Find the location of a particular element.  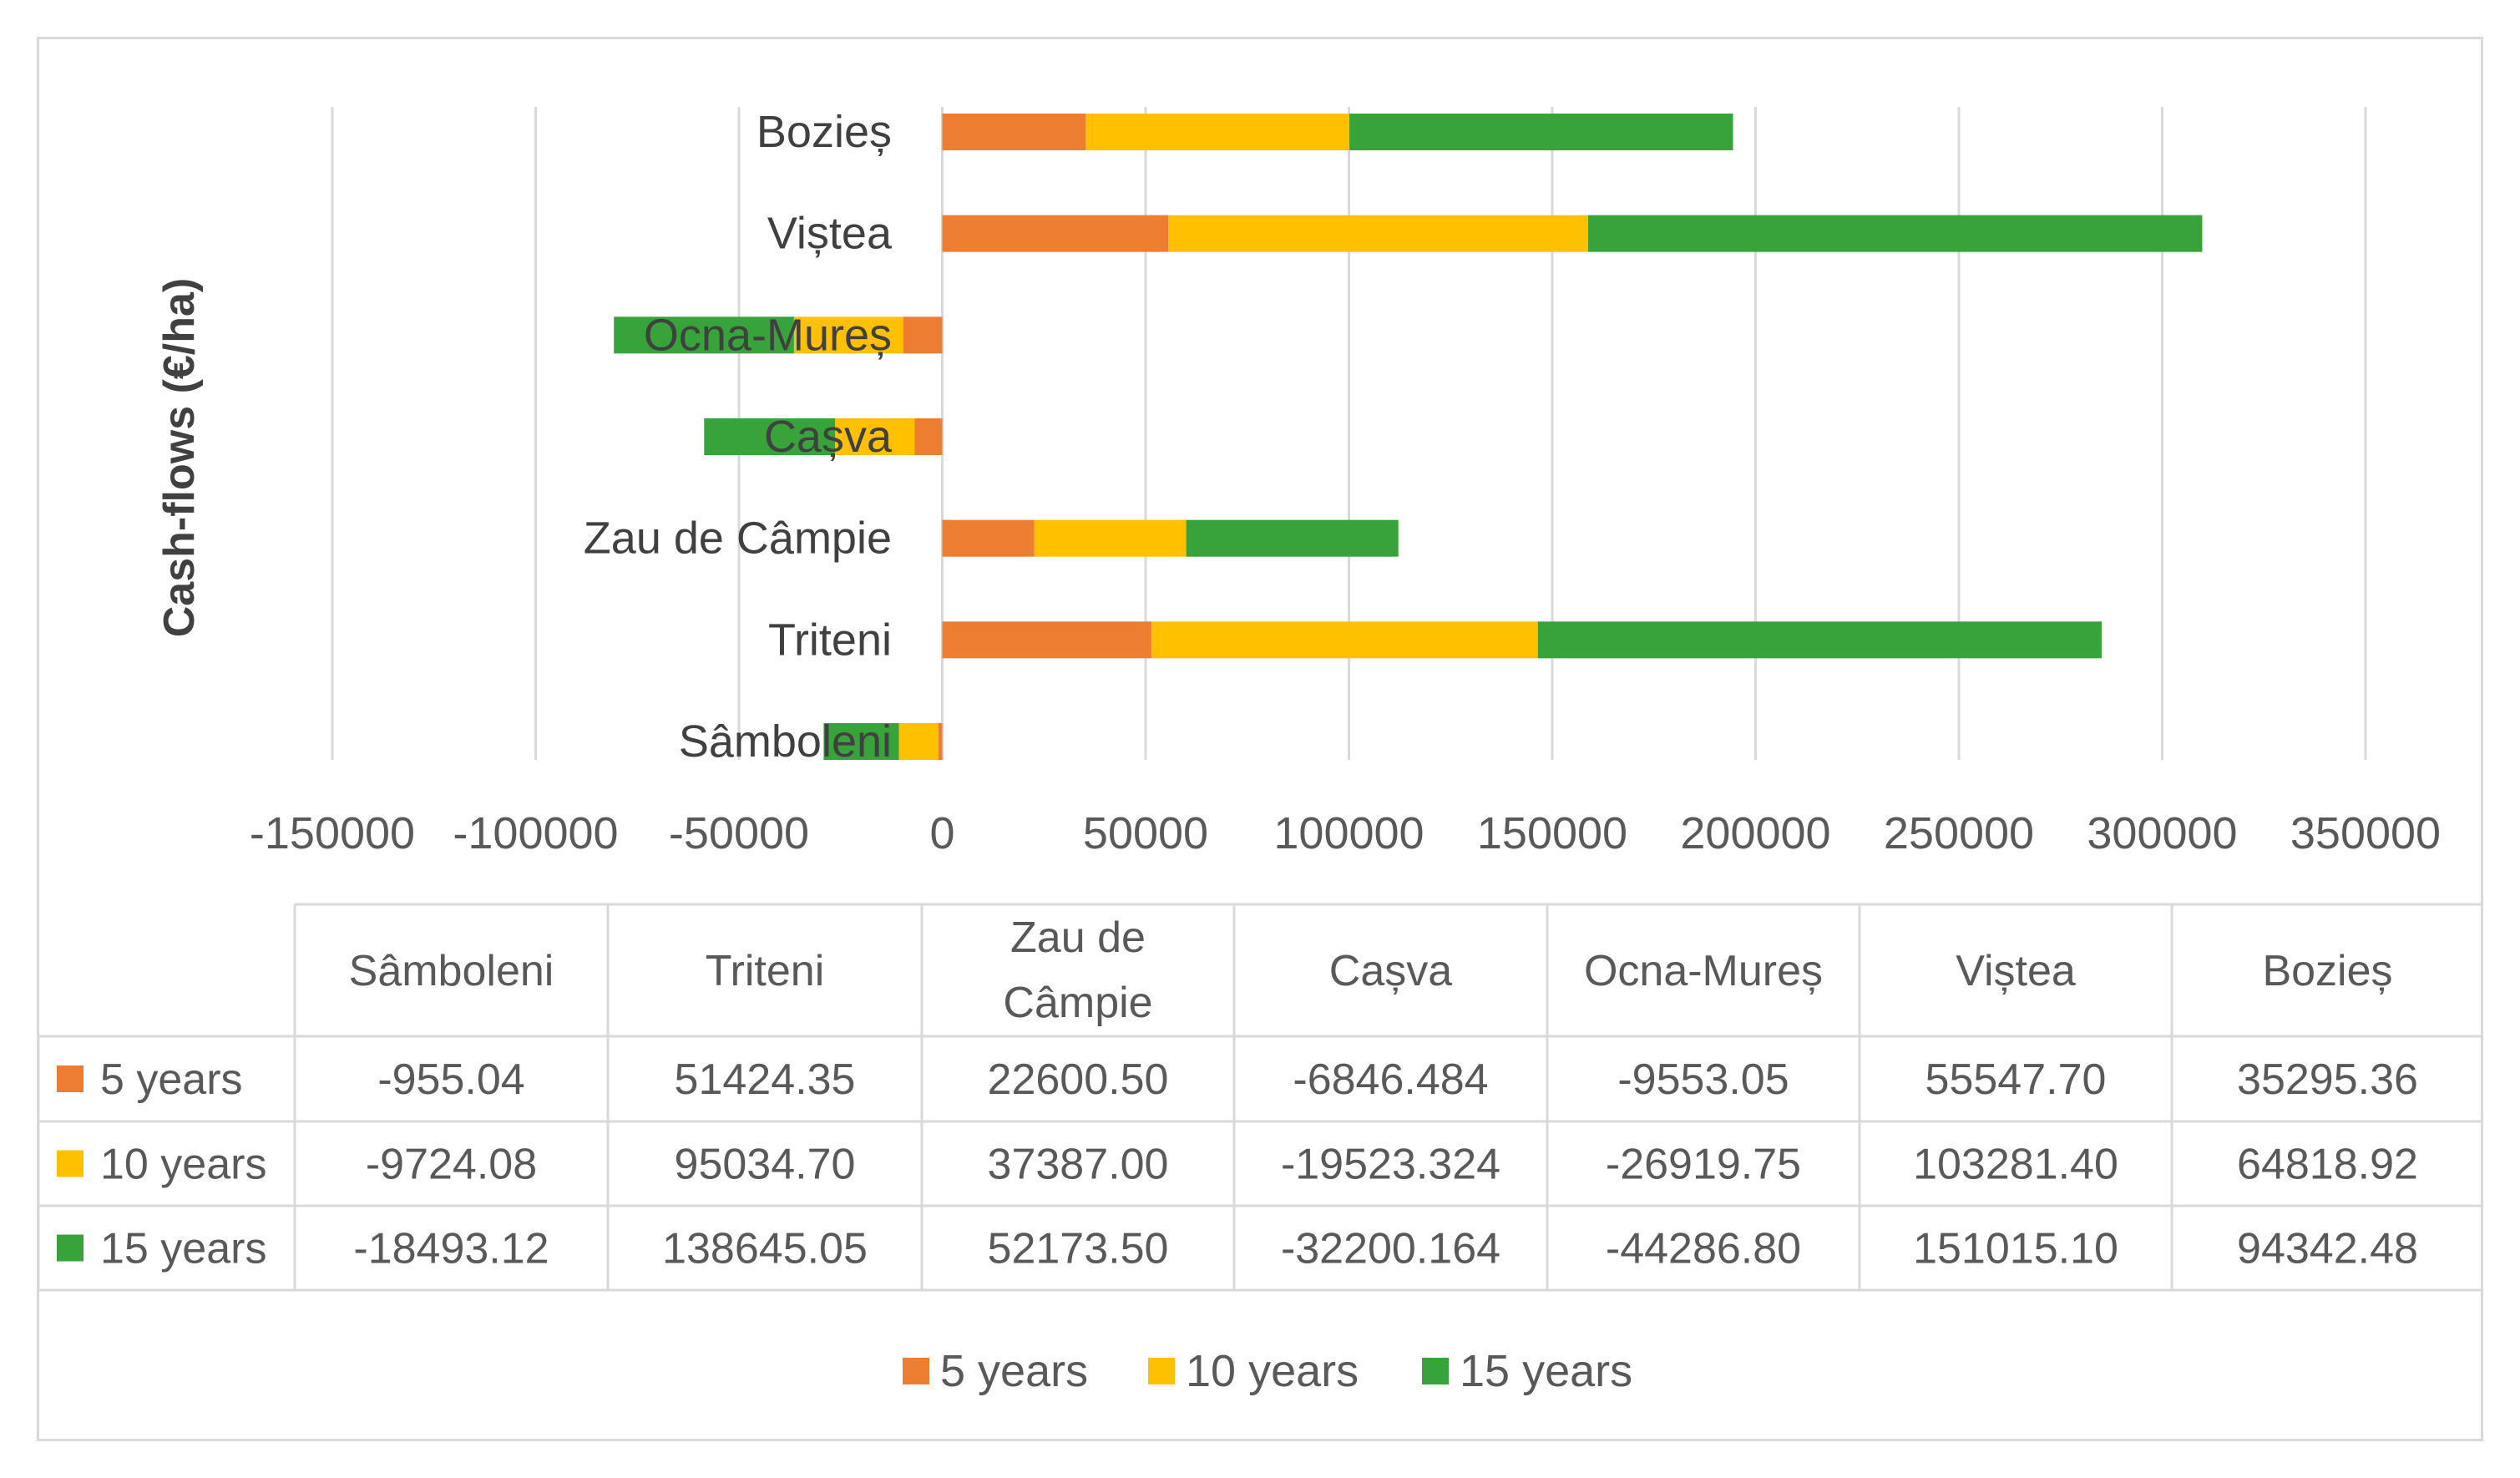

x-tick-label: 0 is located at coordinates (941, 833).